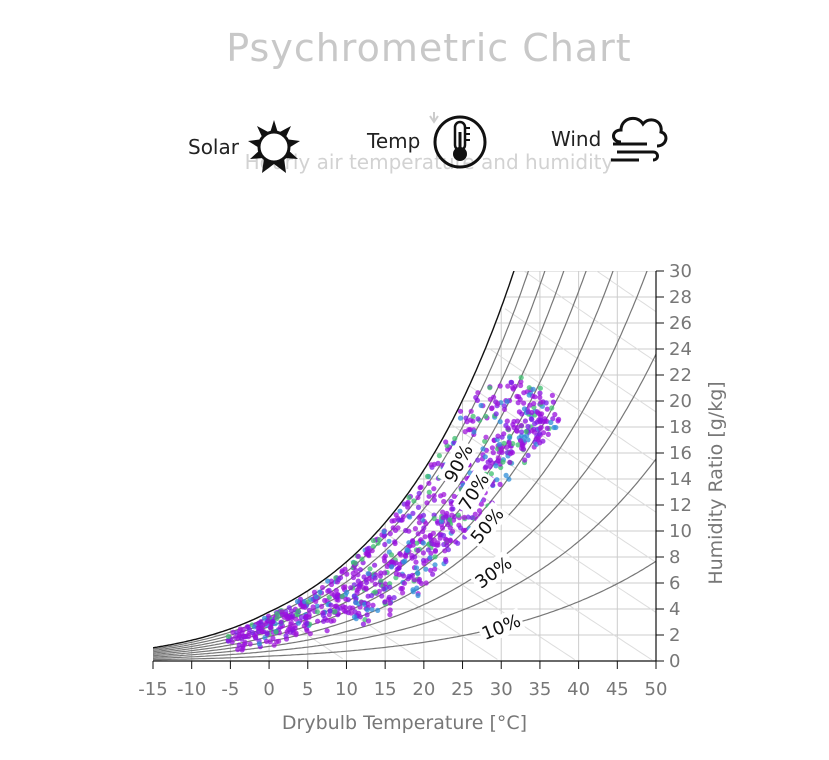  What do you see at coordinates (385, 689) in the screenshot?
I see `x-tick-label: 15` at bounding box center [385, 689].